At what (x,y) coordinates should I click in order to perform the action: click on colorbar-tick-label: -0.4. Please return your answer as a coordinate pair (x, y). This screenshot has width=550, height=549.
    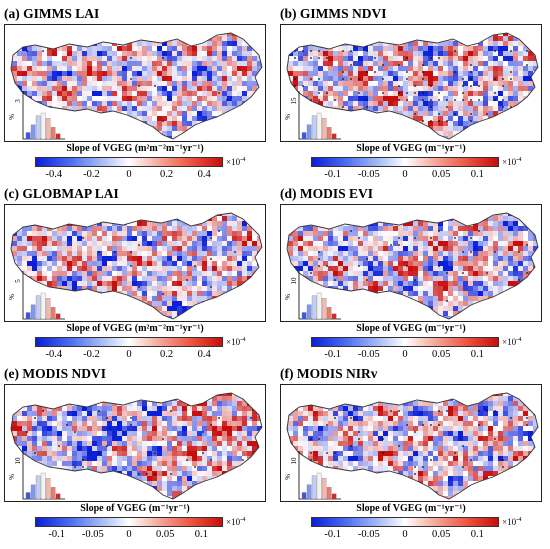
    Looking at the image, I should click on (54, 174).